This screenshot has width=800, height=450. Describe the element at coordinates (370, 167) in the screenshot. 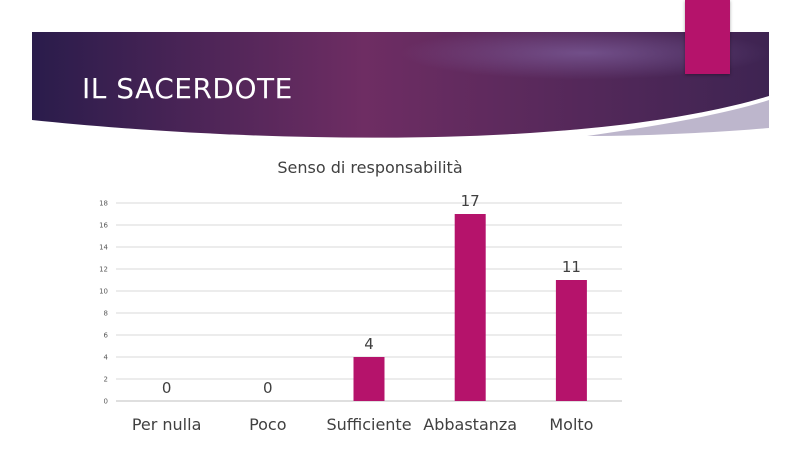

I see `chart-title: Senso di responsabilità` at that location.